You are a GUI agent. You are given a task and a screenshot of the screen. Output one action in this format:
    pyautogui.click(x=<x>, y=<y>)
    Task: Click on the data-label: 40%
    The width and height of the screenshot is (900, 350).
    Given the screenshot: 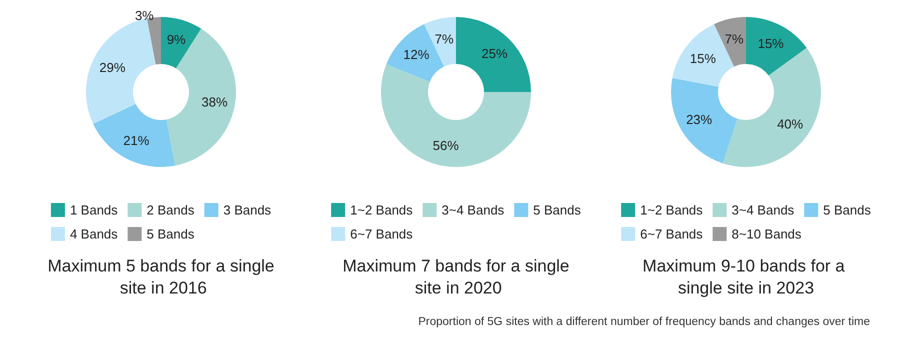 What is the action you would take?
    pyautogui.click(x=790, y=124)
    